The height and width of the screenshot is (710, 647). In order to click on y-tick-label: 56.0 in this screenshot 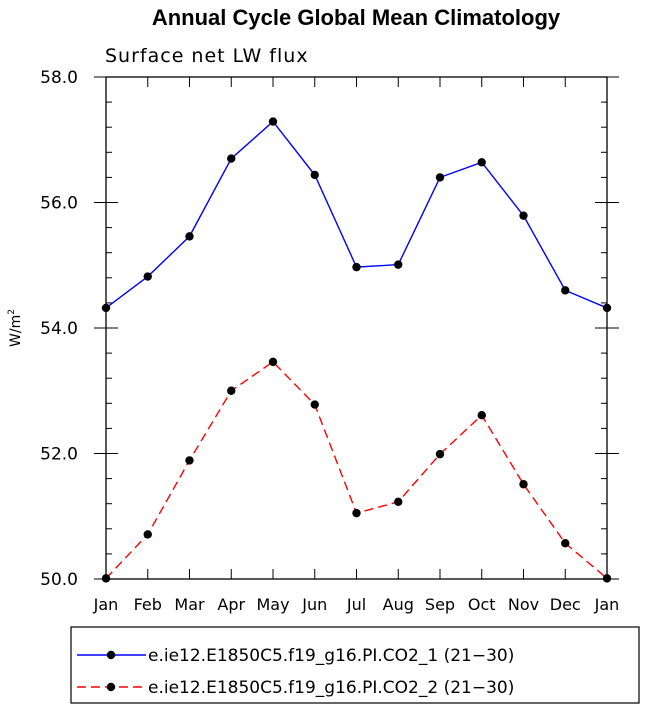, I will do `click(59, 204)`.